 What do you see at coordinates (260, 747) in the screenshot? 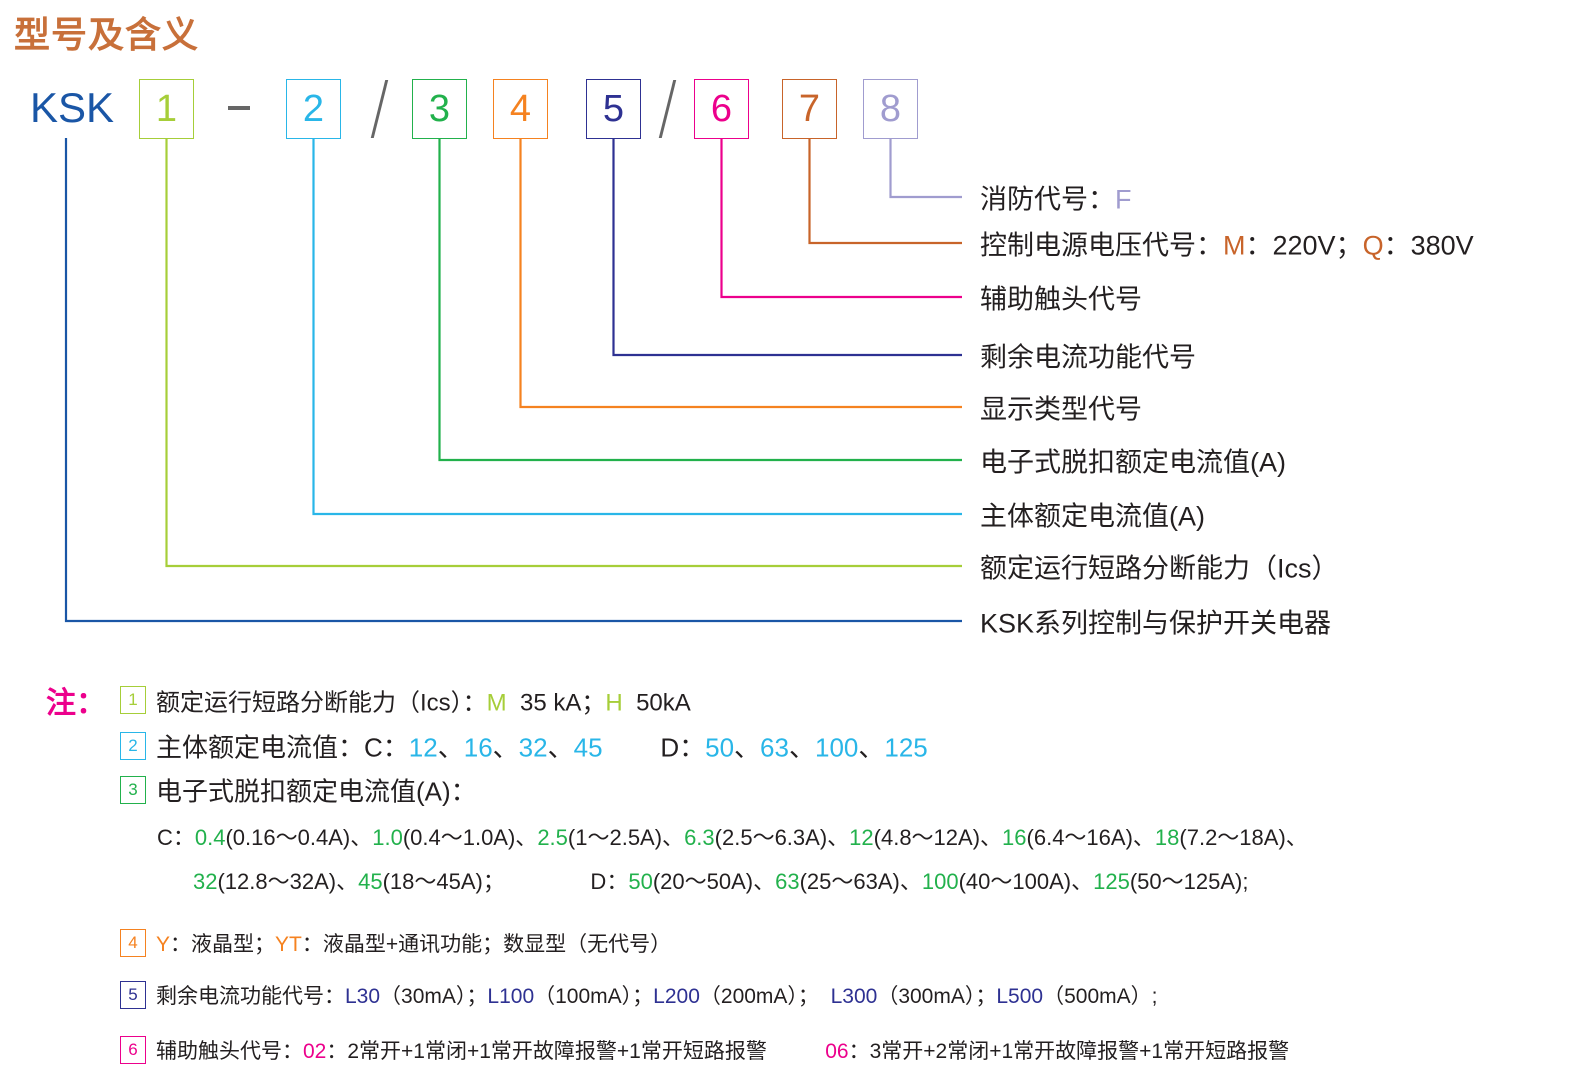
I see `text-segment: 主体额定电流值：` at bounding box center [260, 747].